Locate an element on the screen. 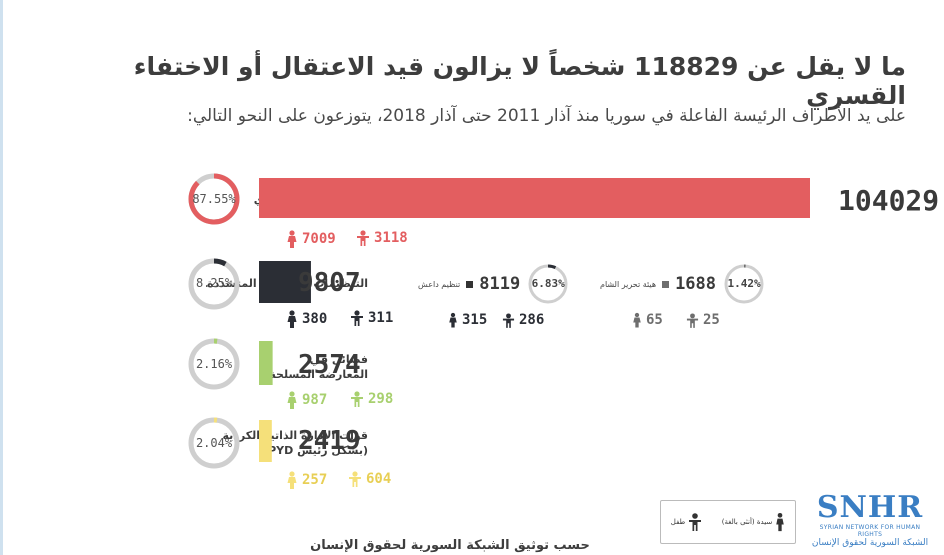  logo-ar: الشبكة السورية لحقوق الإنسان is located at coordinates (870, 543).